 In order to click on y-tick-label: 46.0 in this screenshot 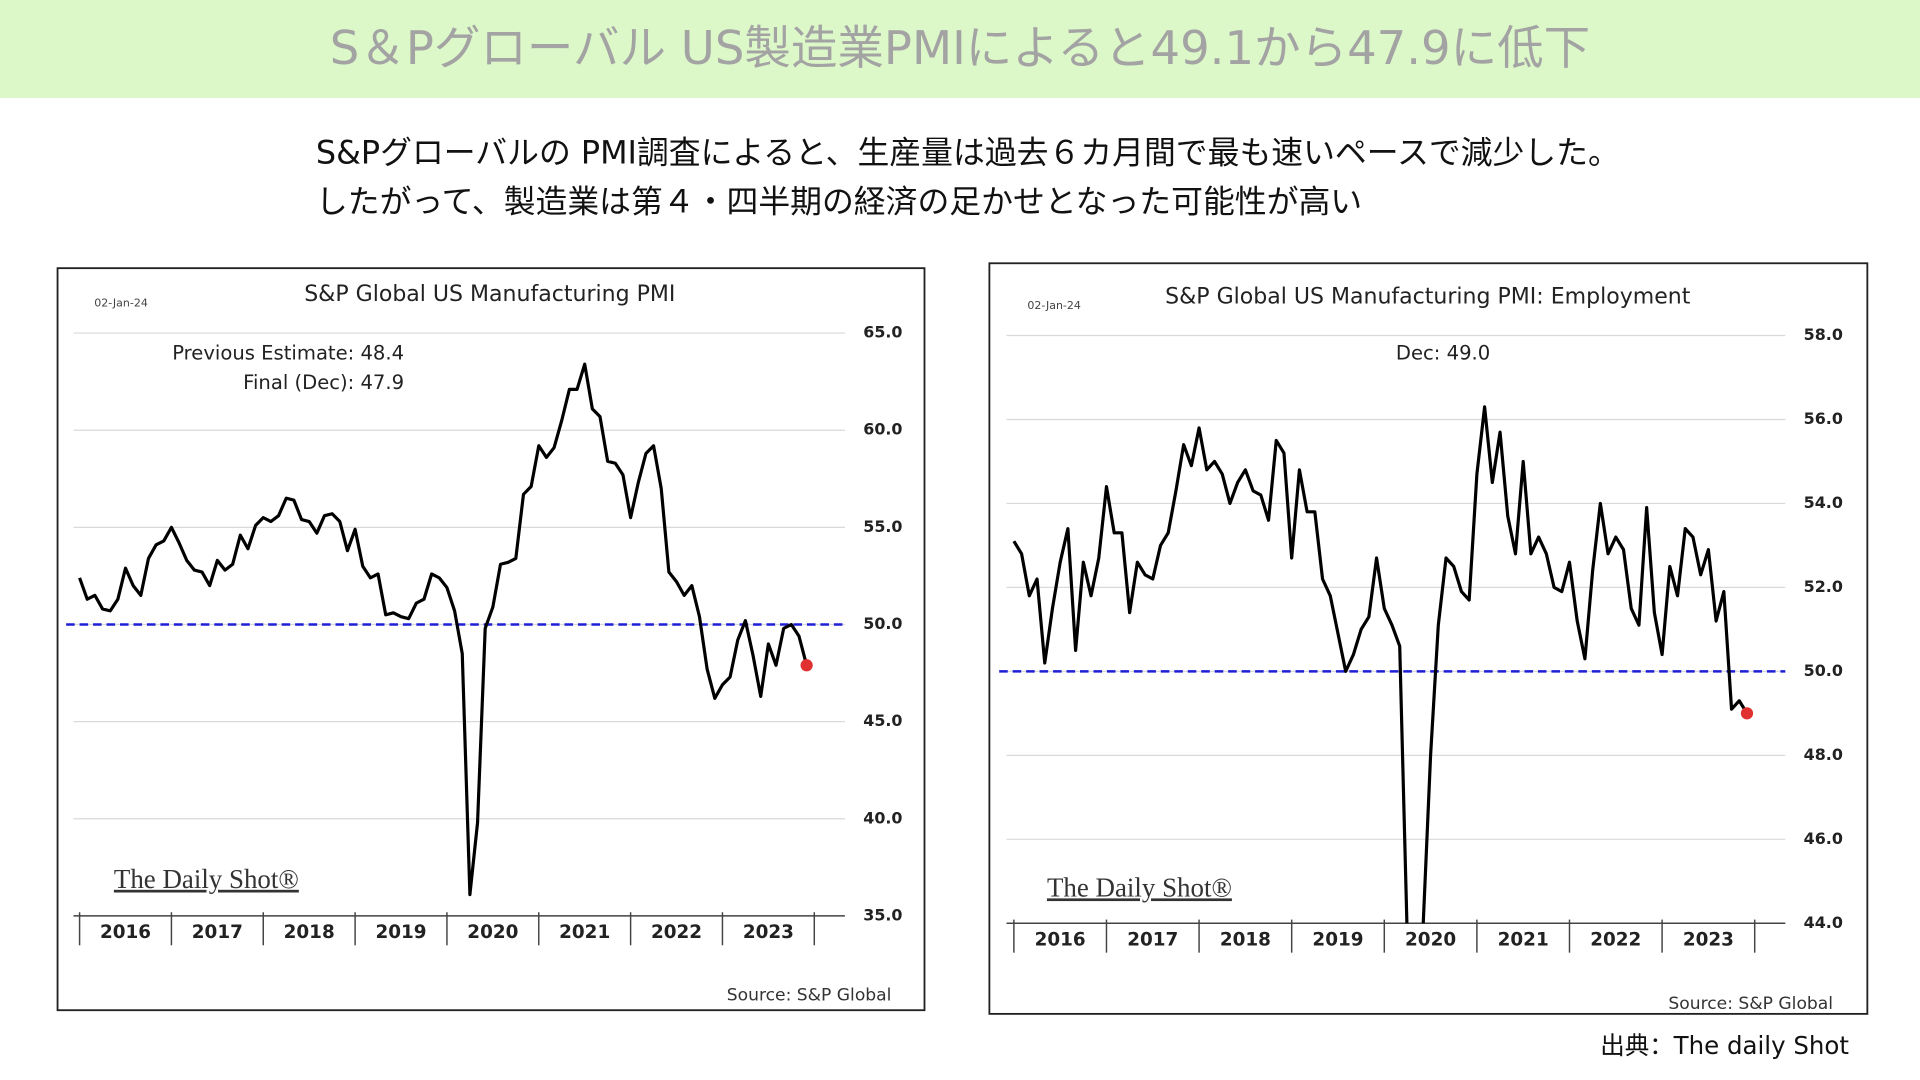, I will do `click(1823, 838)`.